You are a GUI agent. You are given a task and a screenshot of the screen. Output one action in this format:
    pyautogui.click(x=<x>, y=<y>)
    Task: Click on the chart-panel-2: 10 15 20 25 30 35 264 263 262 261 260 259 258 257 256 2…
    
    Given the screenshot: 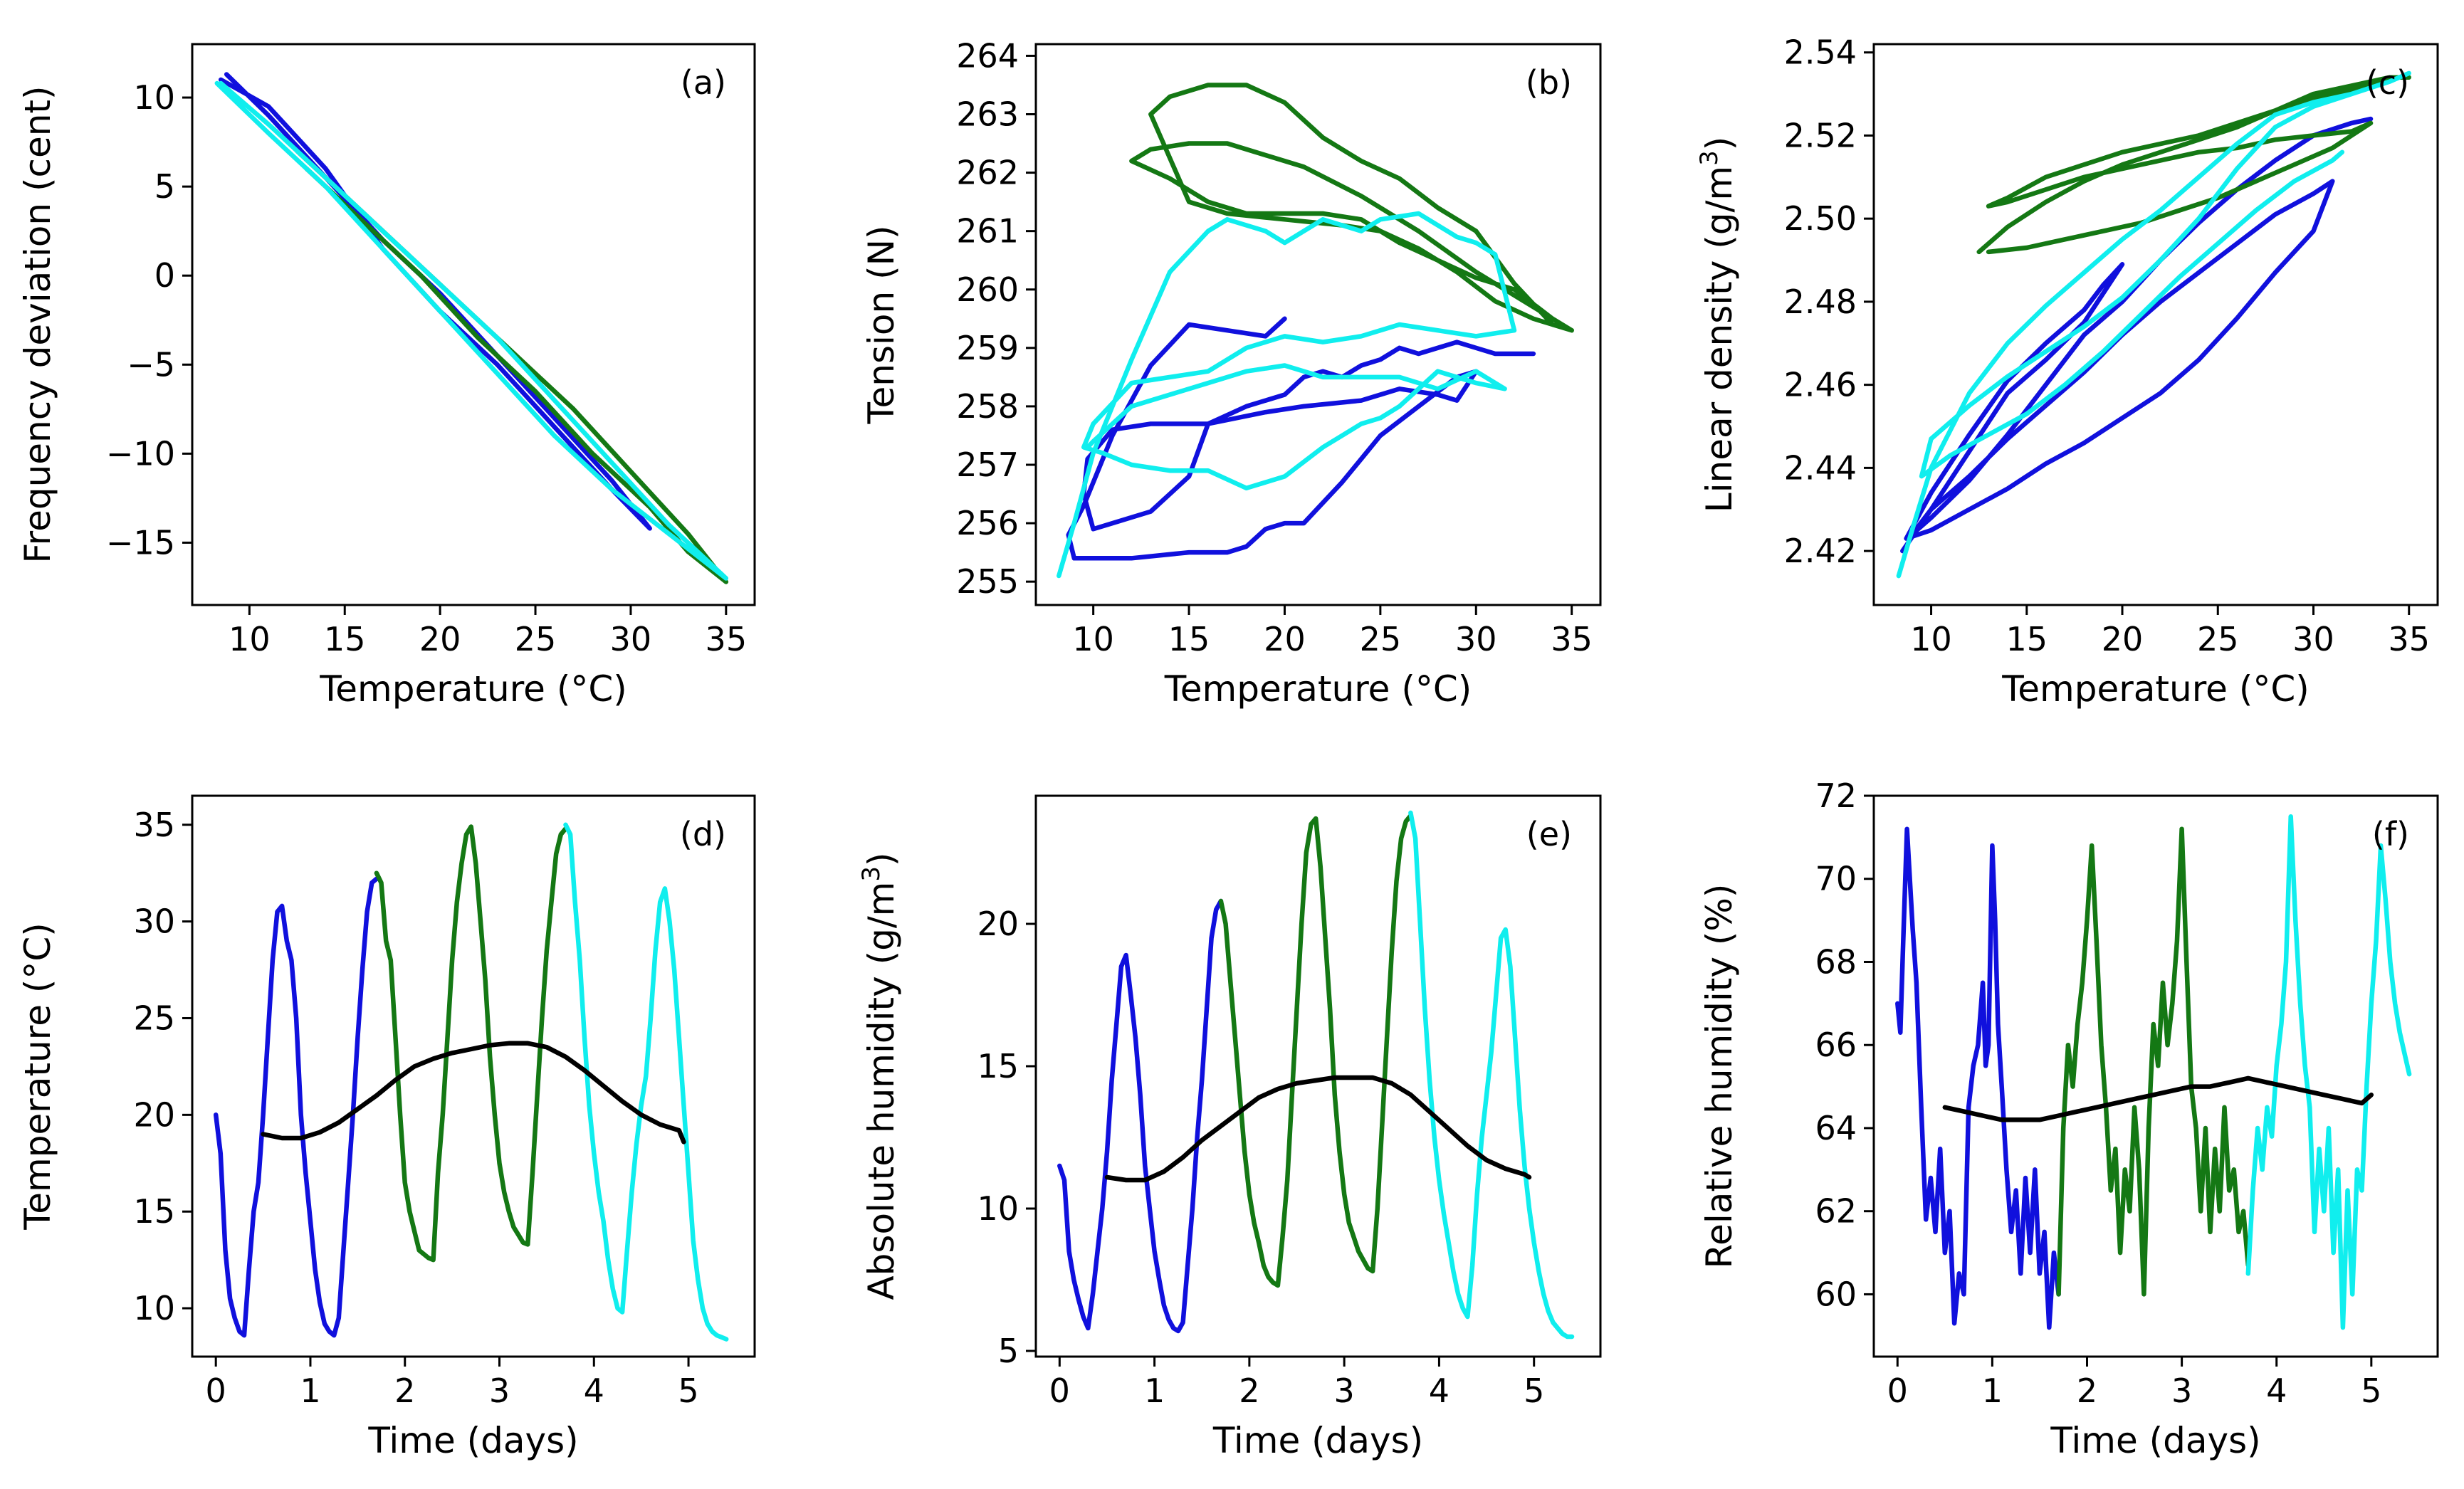 What is the action you would take?
    pyautogui.click(x=1231, y=373)
    